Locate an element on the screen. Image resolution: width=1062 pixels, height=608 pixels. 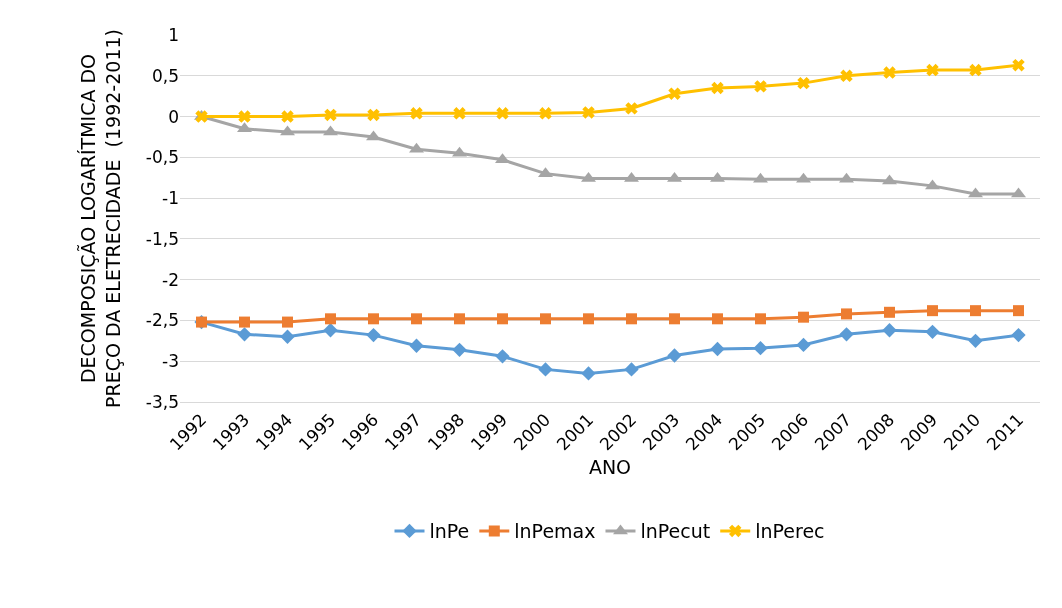
y-tick-label: 0,5 is located at coordinates (165, 75).